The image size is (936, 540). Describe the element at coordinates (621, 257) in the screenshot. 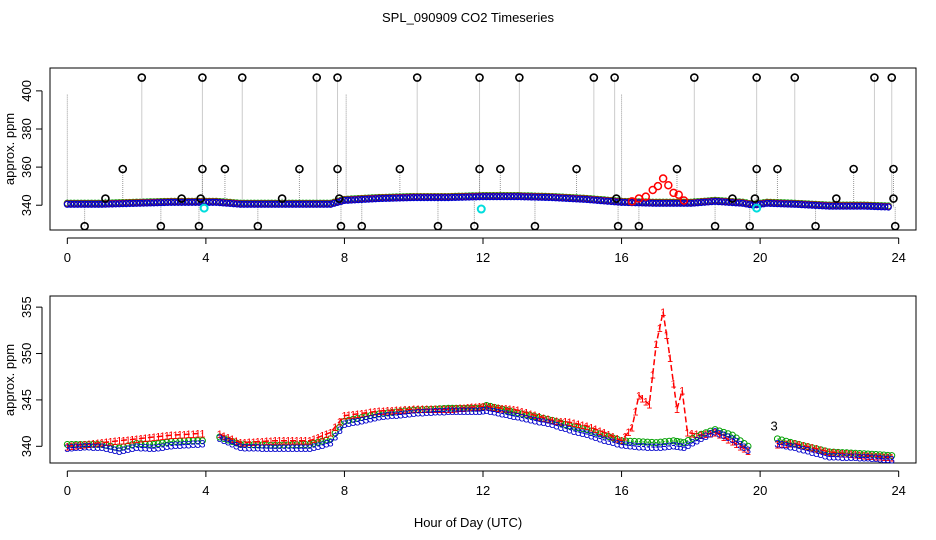

I see `top-x-tick-label: 16` at that location.